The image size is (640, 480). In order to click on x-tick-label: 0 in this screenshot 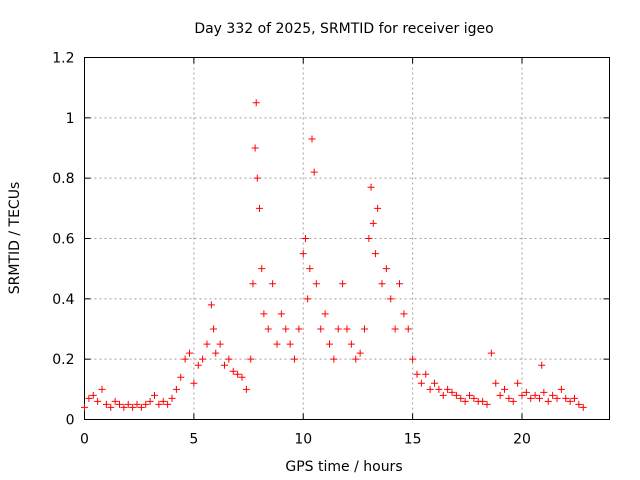, I will do `click(84, 440)`.